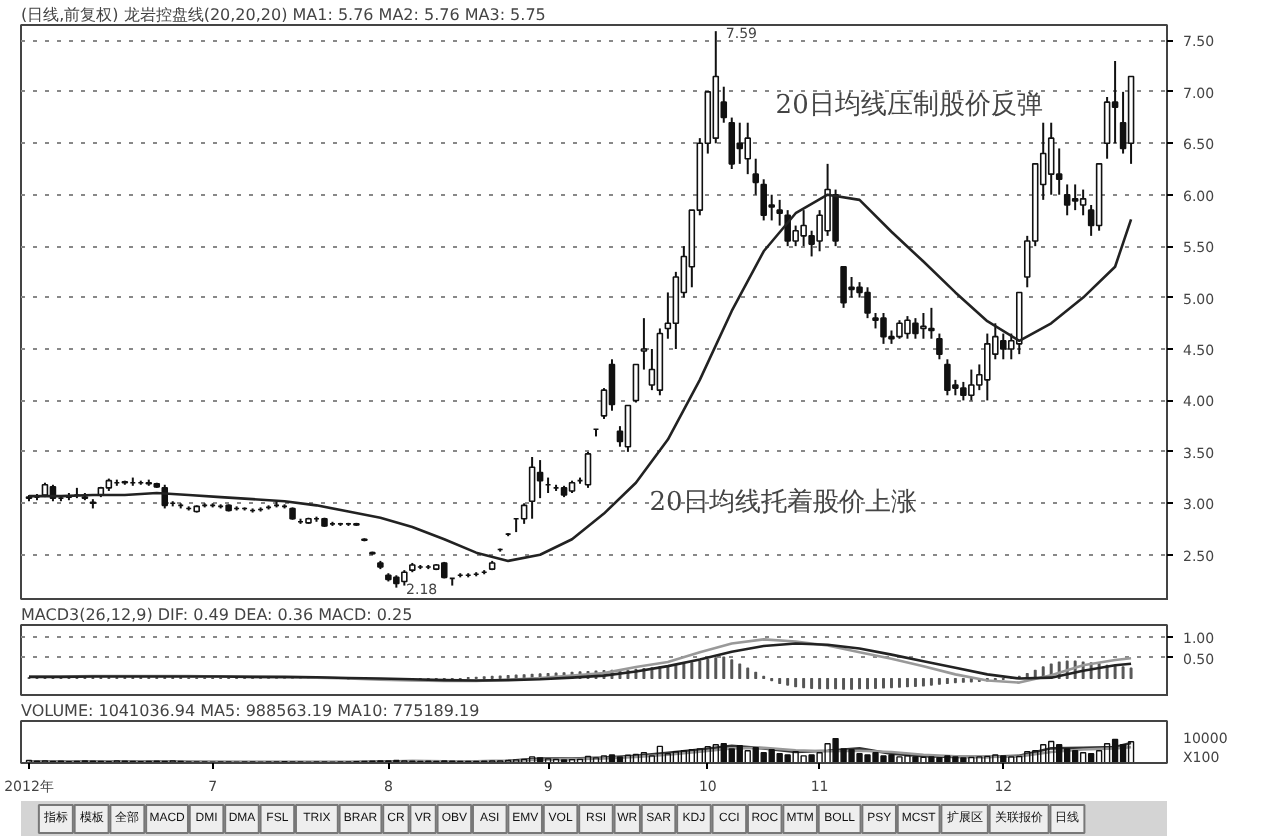  What do you see at coordinates (250, 711) in the screenshot?
I see `chart-title: VOLUME: 1041036.94 MA5: 988563.19 MA10: 775189.19` at bounding box center [250, 711].